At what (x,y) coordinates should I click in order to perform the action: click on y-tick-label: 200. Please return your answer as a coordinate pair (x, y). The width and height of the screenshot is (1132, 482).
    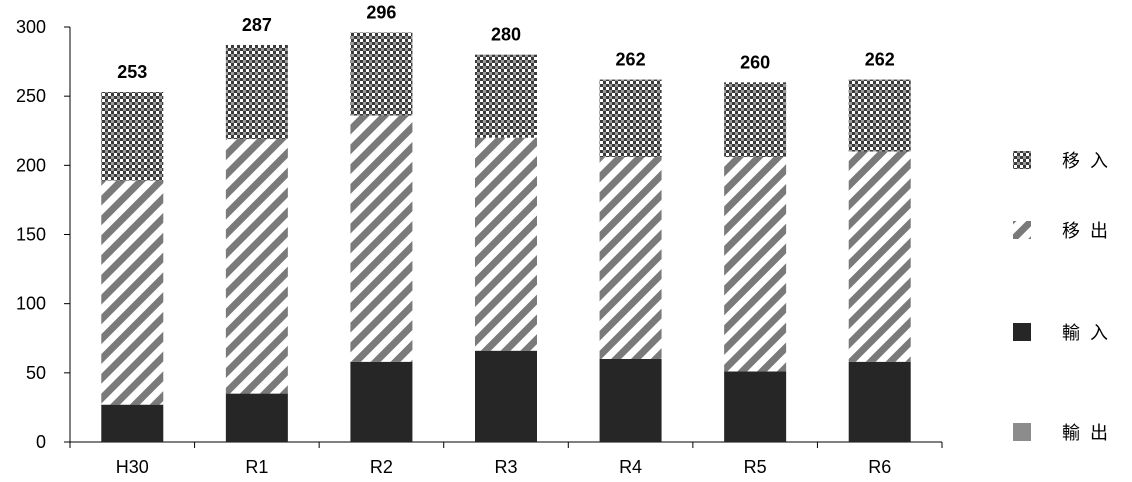
    Looking at the image, I should click on (31, 165).